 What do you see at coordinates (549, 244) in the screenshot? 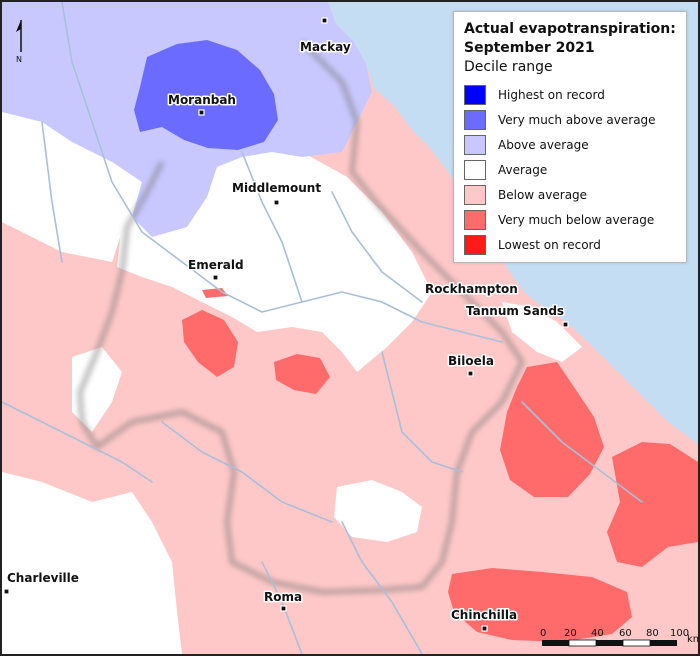
I see `legend-label: Lowest on record` at bounding box center [549, 244].